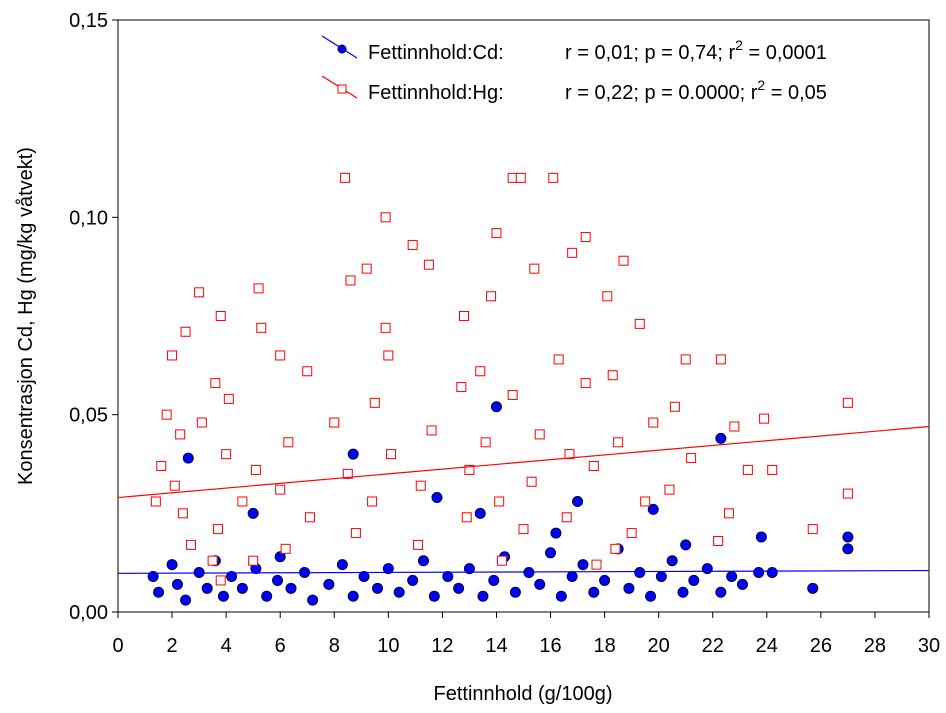 The width and height of the screenshot is (946, 713). Describe the element at coordinates (172, 646) in the screenshot. I see `x-tick-label: 2` at that location.